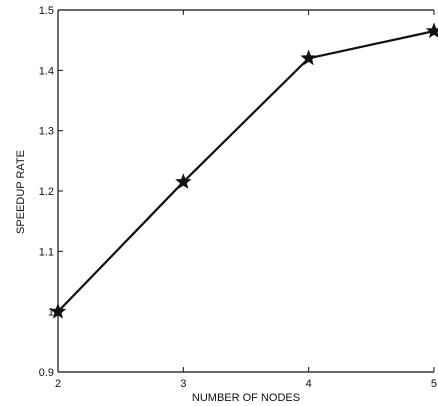 The height and width of the screenshot is (406, 438). What do you see at coordinates (58, 384) in the screenshot?
I see `x-tick-label: 2` at bounding box center [58, 384].